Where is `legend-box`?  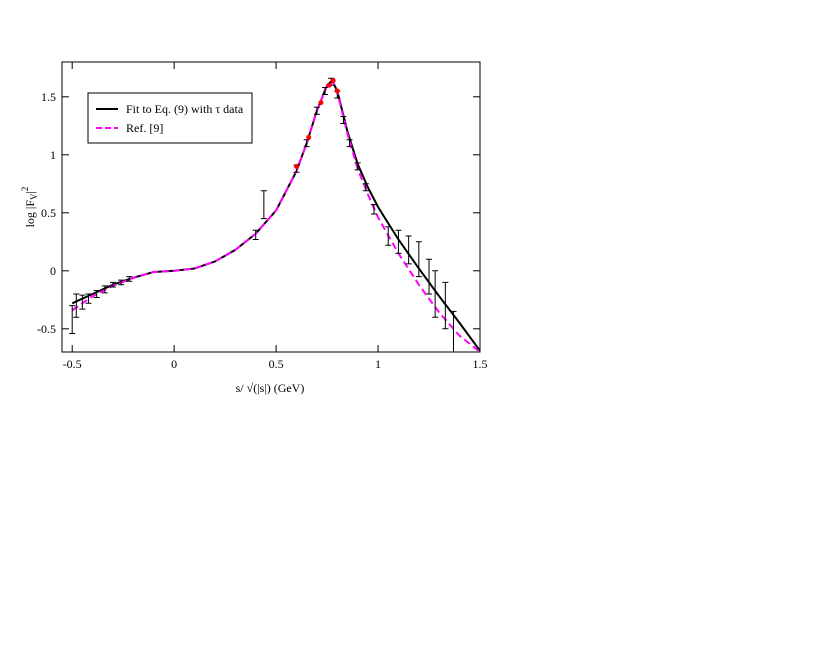
legend-box is located at coordinates (170, 118).